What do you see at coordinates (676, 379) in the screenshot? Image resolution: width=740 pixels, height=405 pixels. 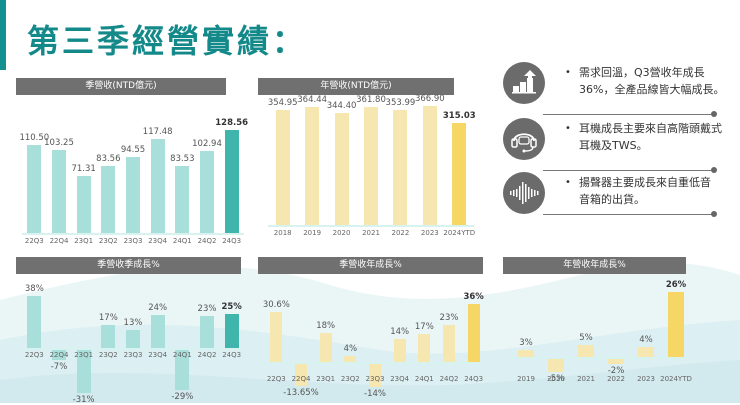 I see `category-label: 2024YTD` at bounding box center [676, 379].